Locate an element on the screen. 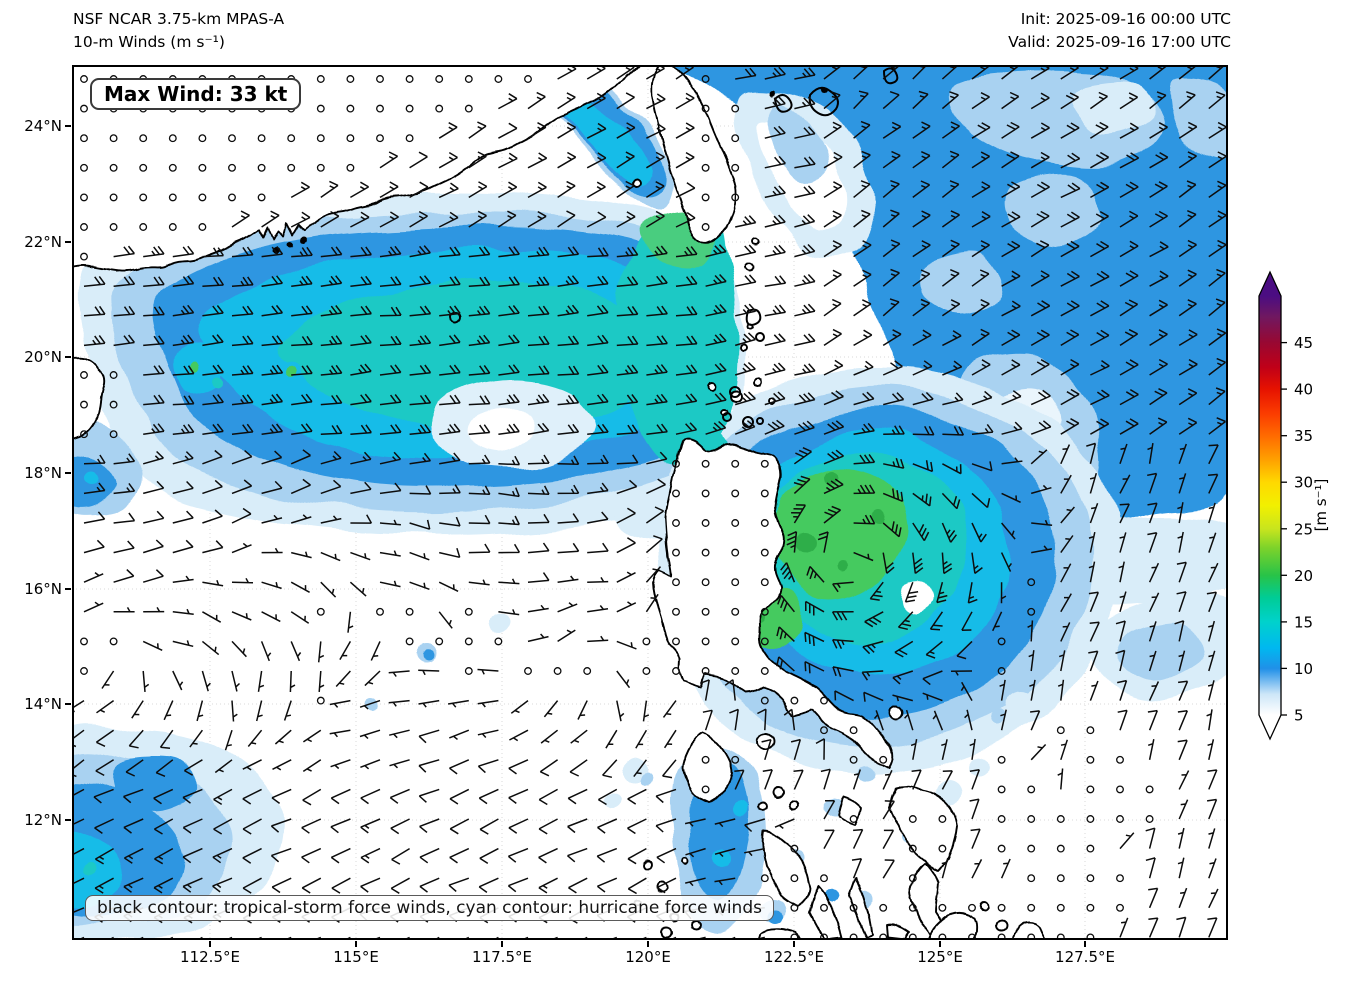  colorbar-tick-label: 45 is located at coordinates (1303, 343).